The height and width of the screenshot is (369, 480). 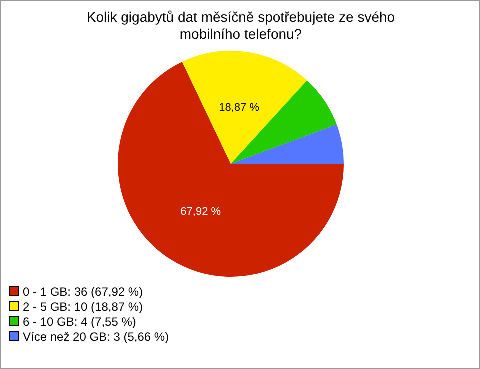 I want to click on legend-label: Více než 20 GB: 3 (5,66 %), so click(x=96, y=337).